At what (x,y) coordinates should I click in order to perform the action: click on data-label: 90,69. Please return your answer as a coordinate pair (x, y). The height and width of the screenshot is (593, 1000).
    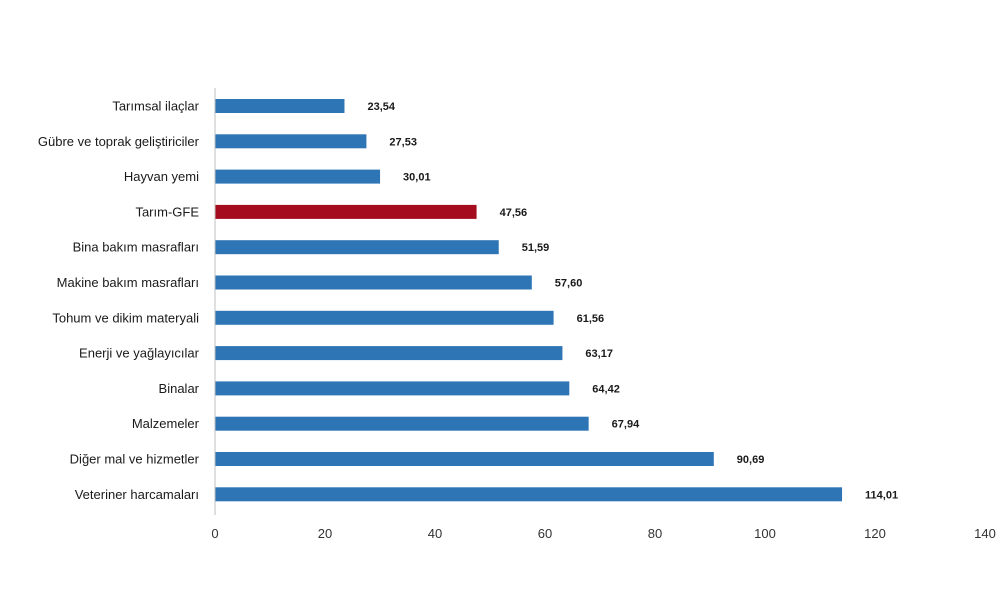
    Looking at the image, I should click on (751, 460).